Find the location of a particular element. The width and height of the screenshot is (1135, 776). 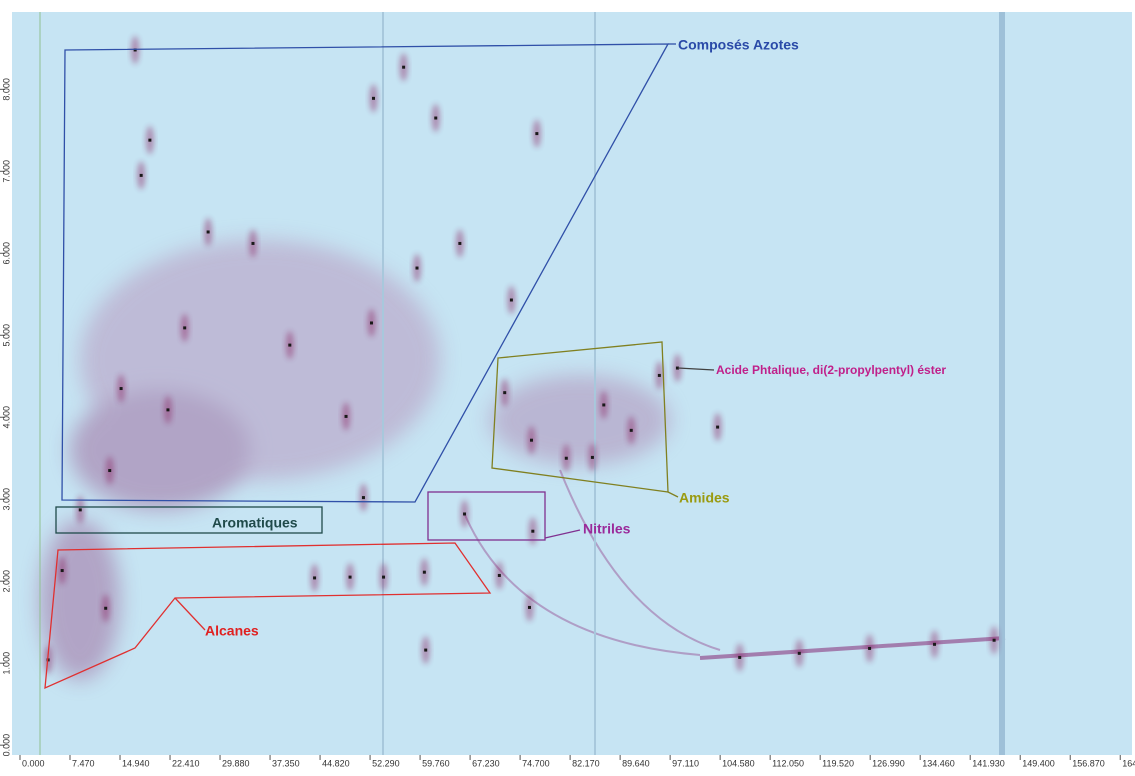

annotation: Alcanes is located at coordinates (232, 631).